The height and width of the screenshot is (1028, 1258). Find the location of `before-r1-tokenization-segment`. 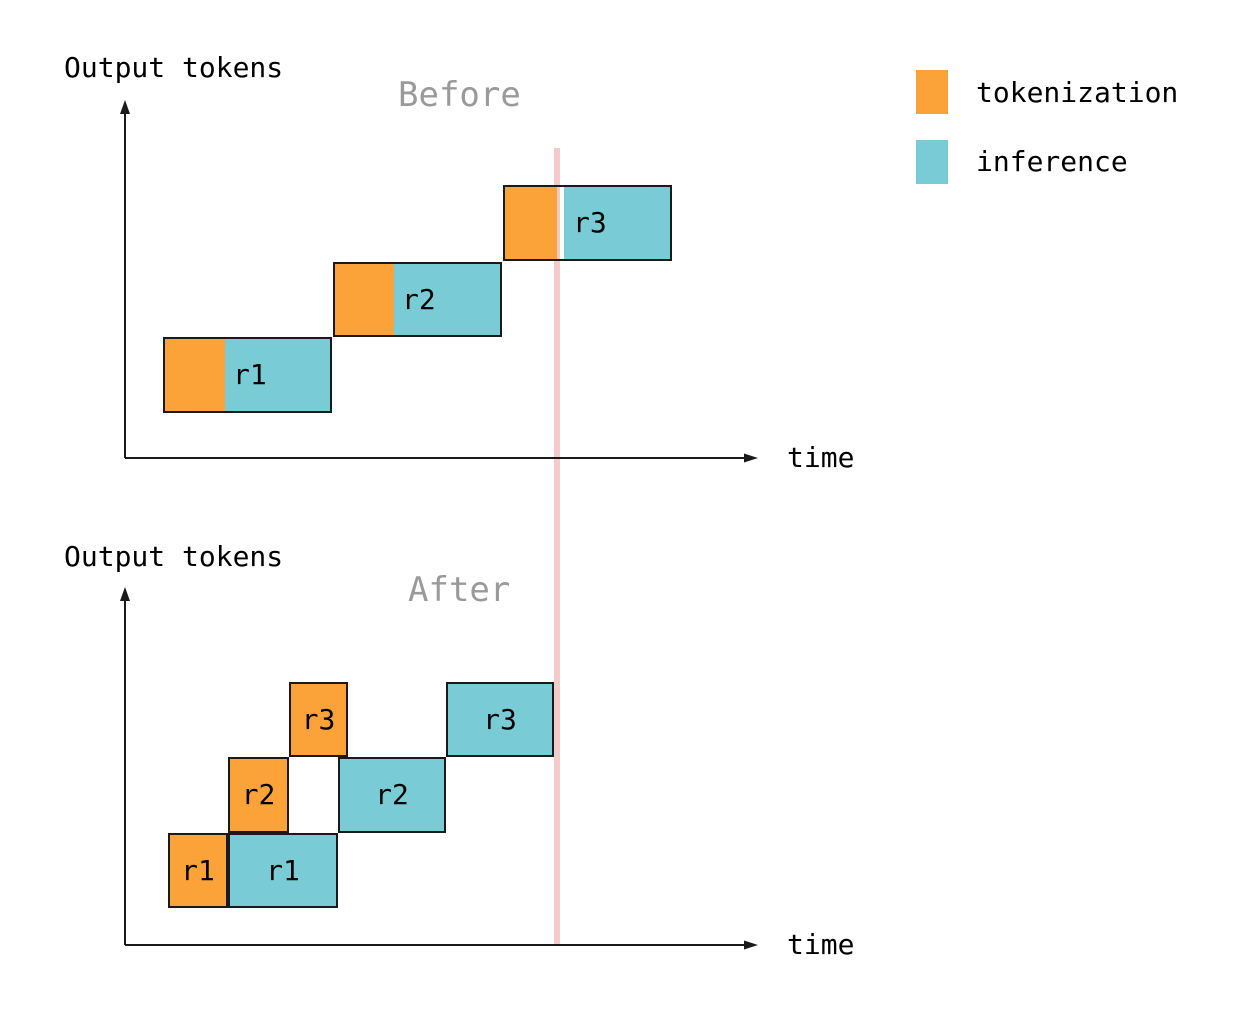

before-r1-tokenization-segment is located at coordinates (195, 375).